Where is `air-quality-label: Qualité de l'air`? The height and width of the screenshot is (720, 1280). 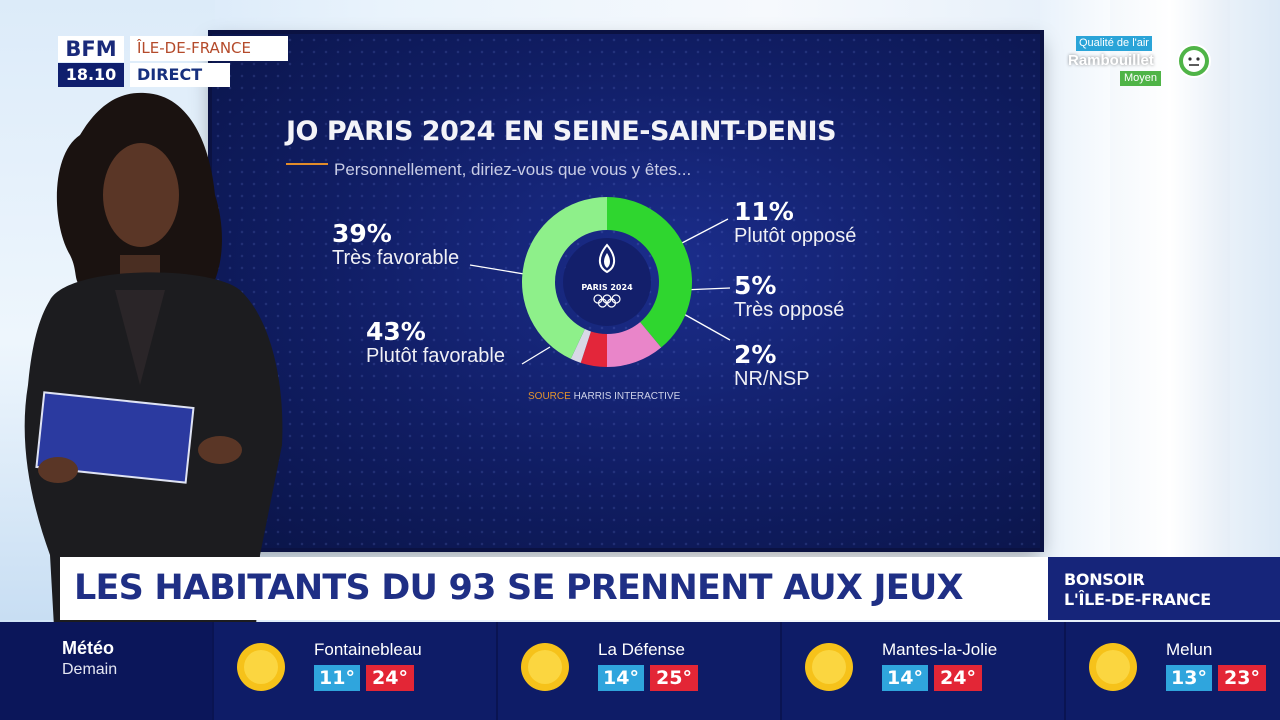 air-quality-label: Qualité de l'air is located at coordinates (1114, 43).